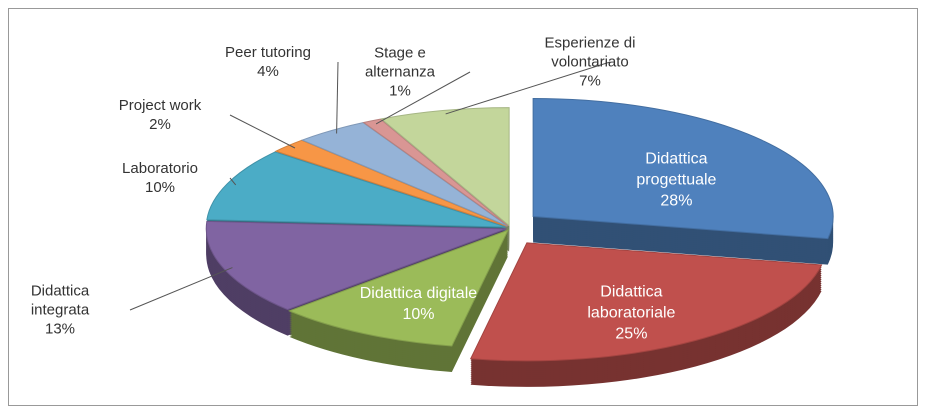  I want to click on slice-label: Didattica integrata 13%, so click(60, 310).